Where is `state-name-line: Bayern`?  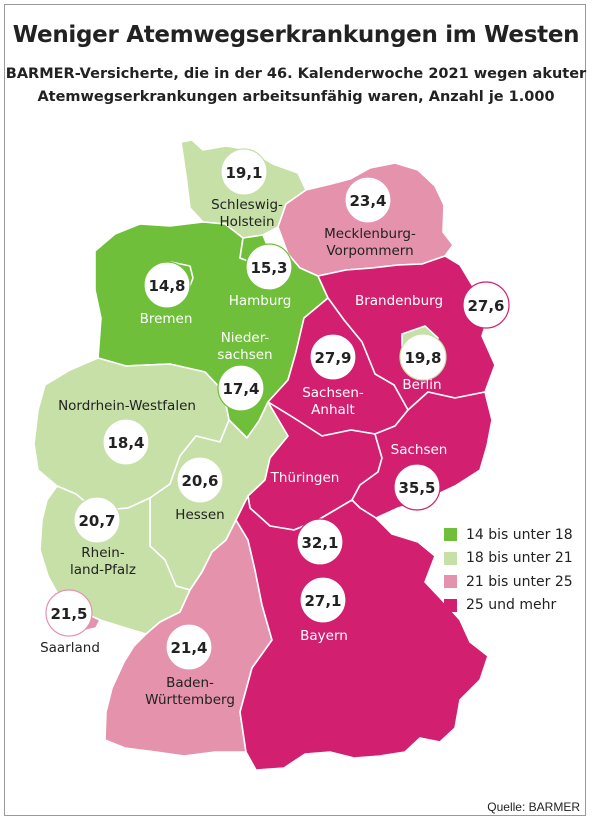
state-name-line: Bayern is located at coordinates (324, 636).